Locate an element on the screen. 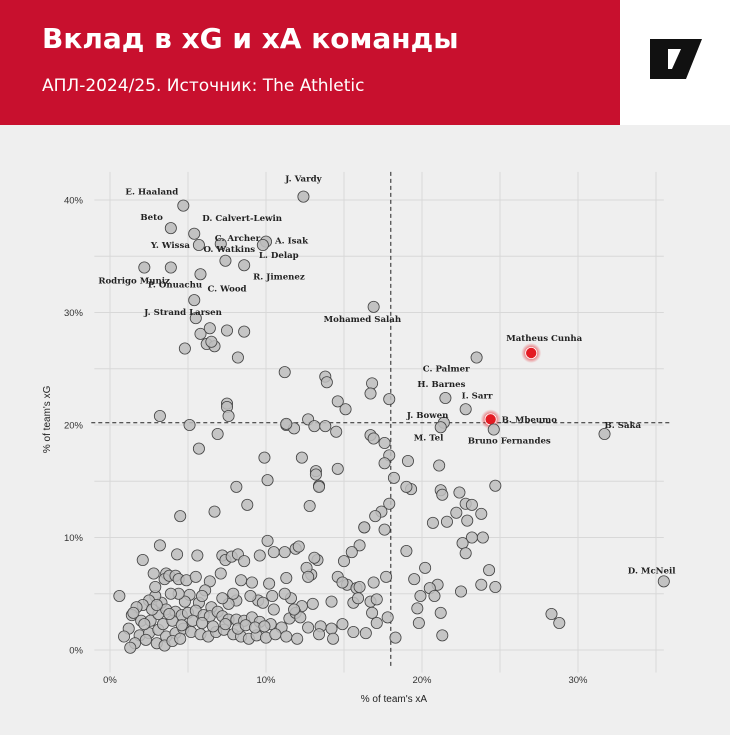 This screenshot has width=730, height=735. point-label: J. Bowen is located at coordinates (427, 416).